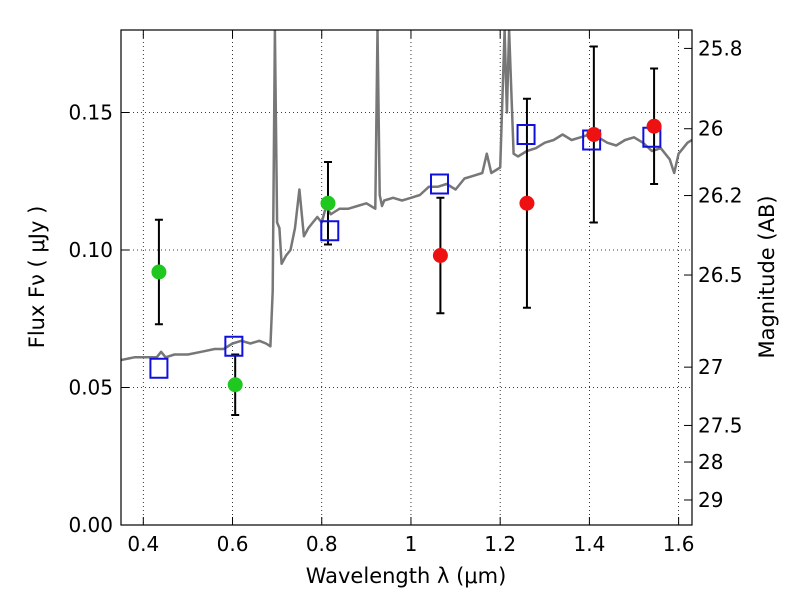 This screenshot has height=600, width=800. What do you see at coordinates (143, 544) in the screenshot?
I see `x-tick-label: 0.4` at bounding box center [143, 544].